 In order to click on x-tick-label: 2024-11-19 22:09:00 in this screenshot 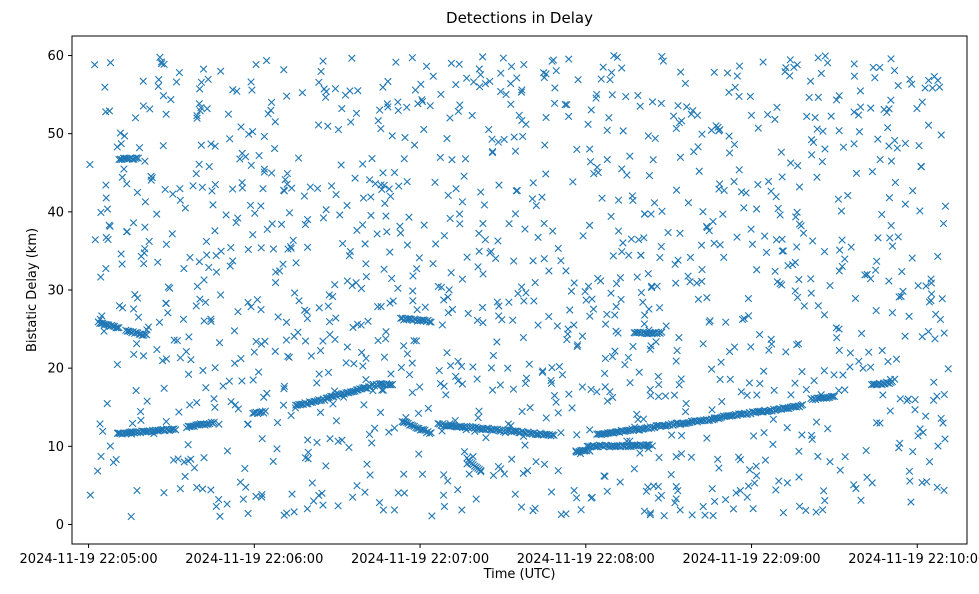, I will do `click(751, 559)`.